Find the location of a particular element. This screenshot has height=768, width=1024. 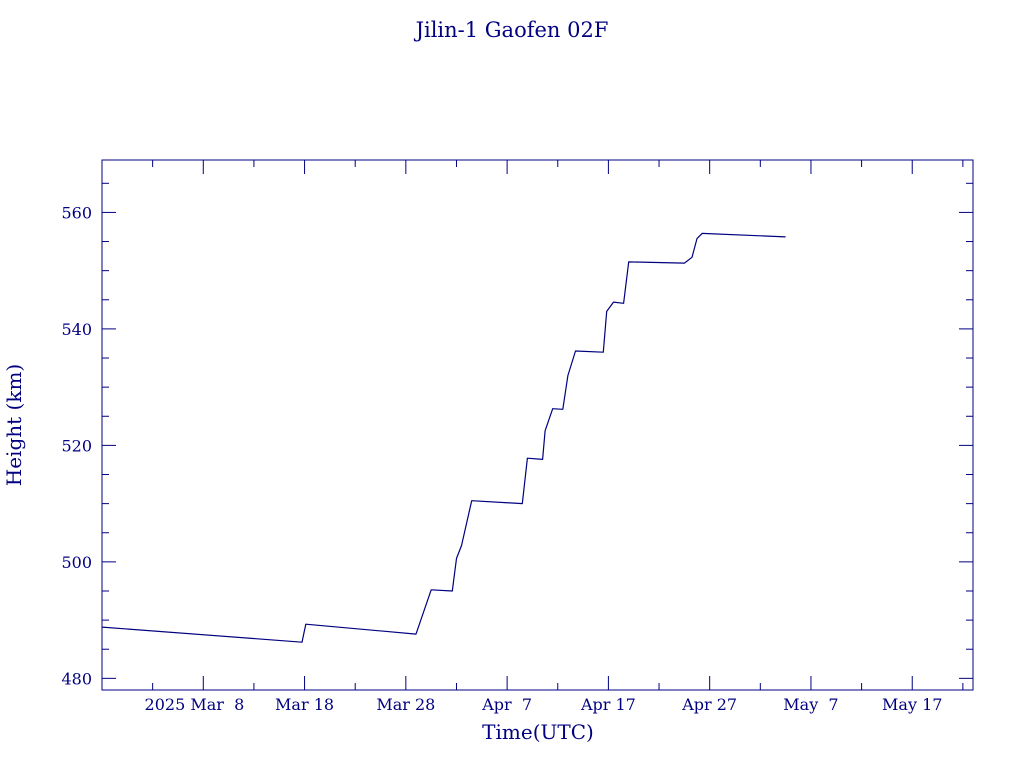

x-tick-label: Mar 28 is located at coordinates (405, 704).